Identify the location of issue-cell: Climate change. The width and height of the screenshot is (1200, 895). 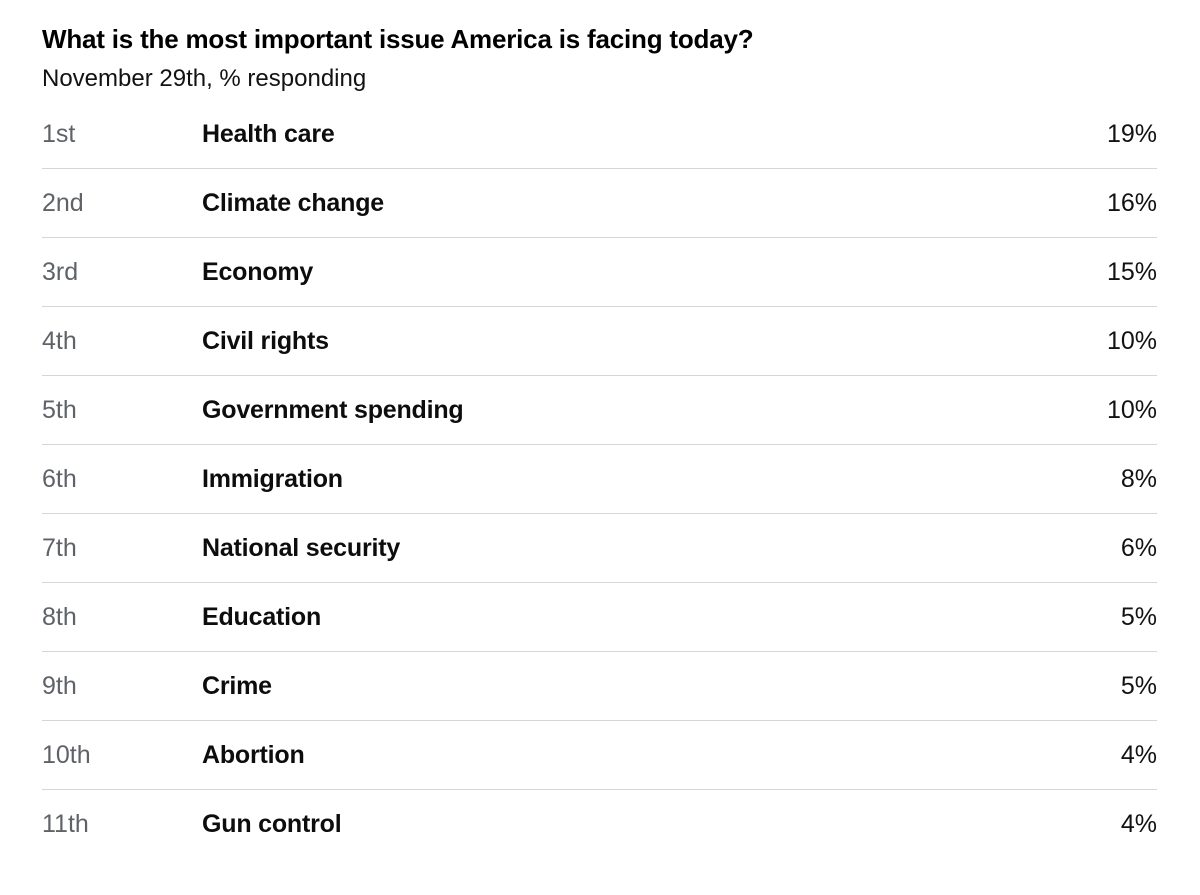
(293, 202).